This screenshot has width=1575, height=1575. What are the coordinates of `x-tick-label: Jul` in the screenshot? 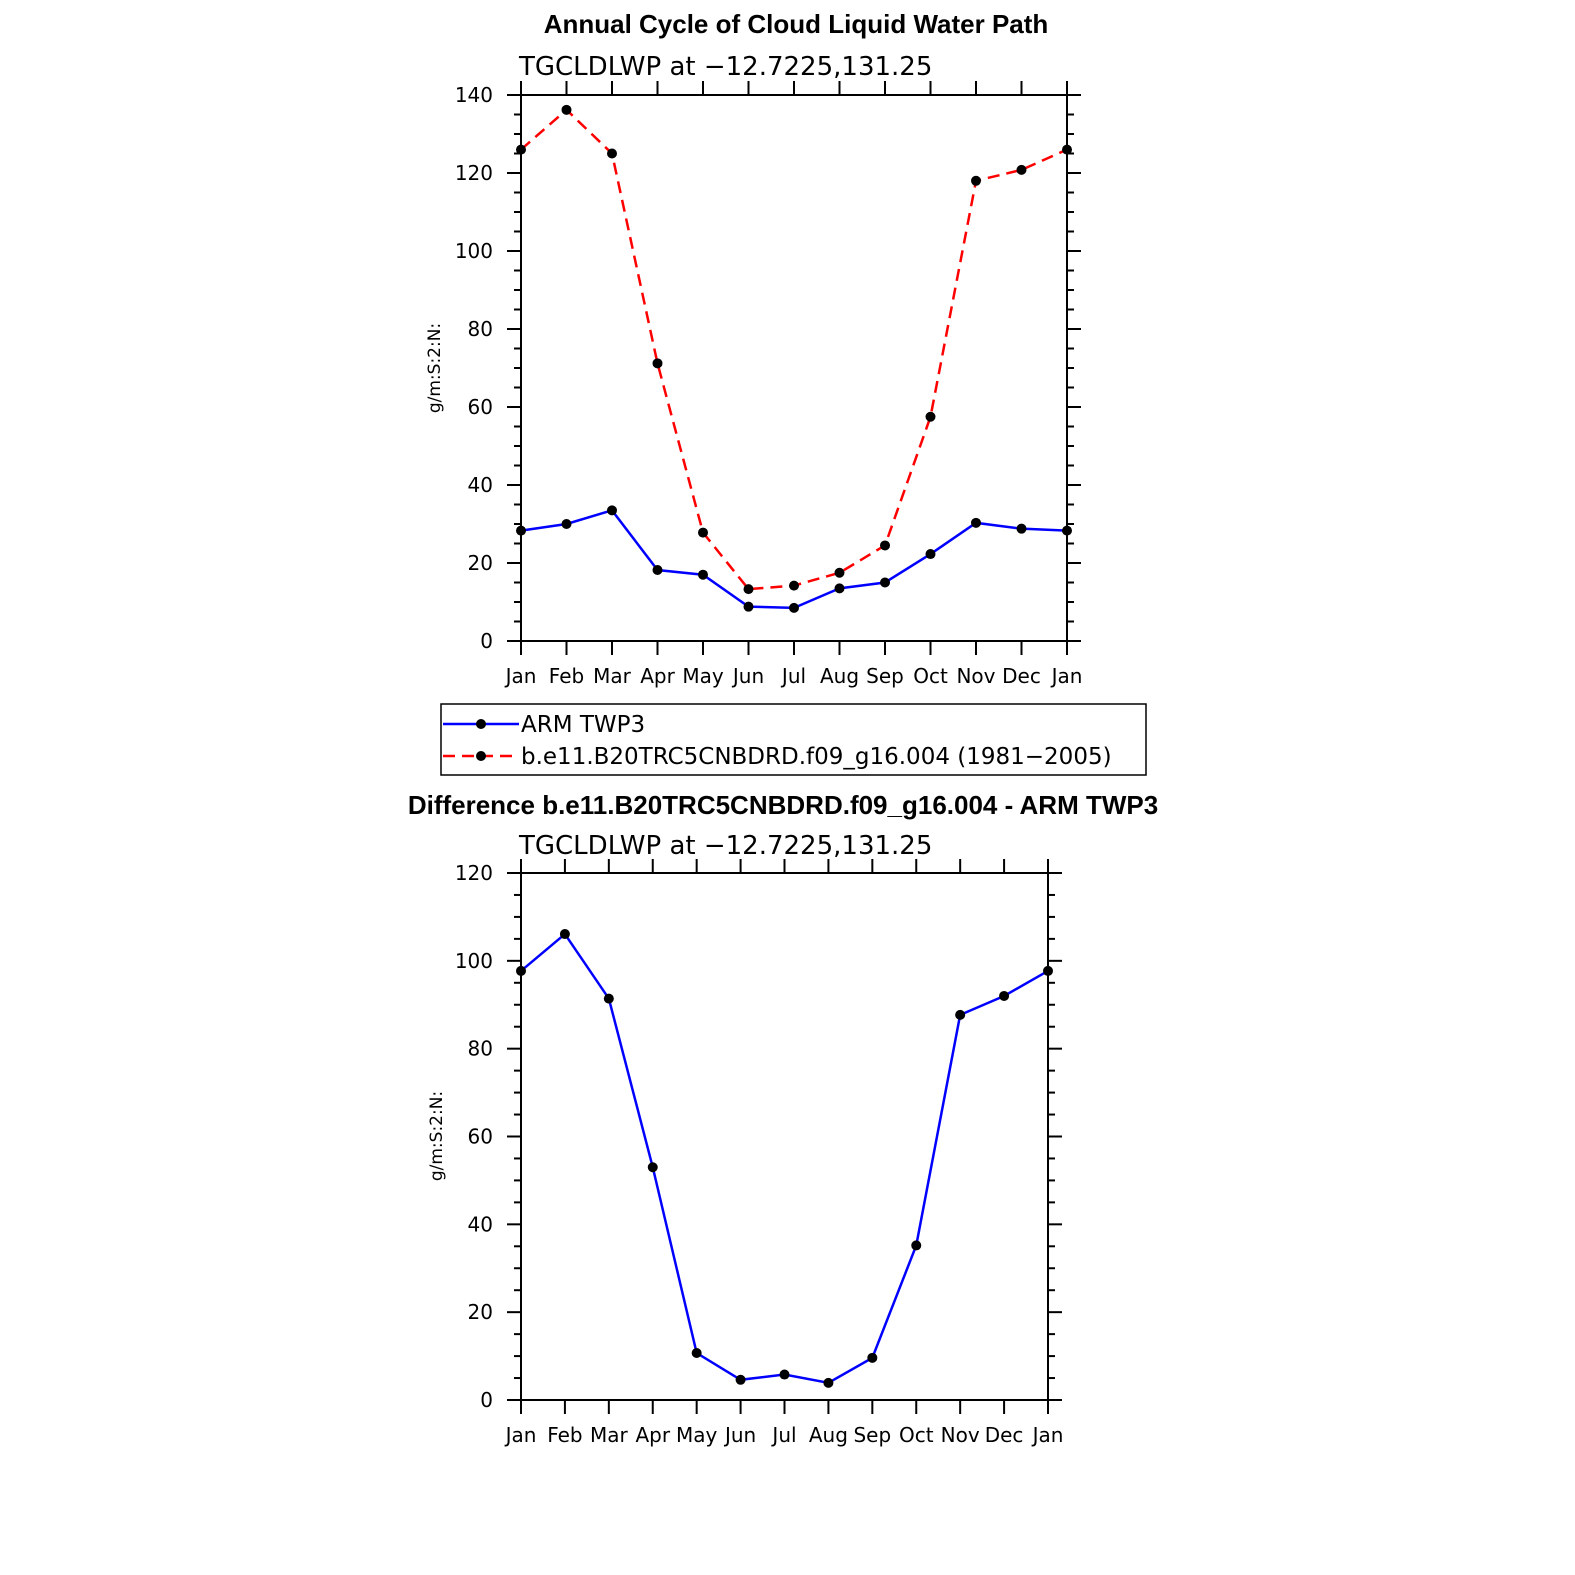 It's located at (793, 676).